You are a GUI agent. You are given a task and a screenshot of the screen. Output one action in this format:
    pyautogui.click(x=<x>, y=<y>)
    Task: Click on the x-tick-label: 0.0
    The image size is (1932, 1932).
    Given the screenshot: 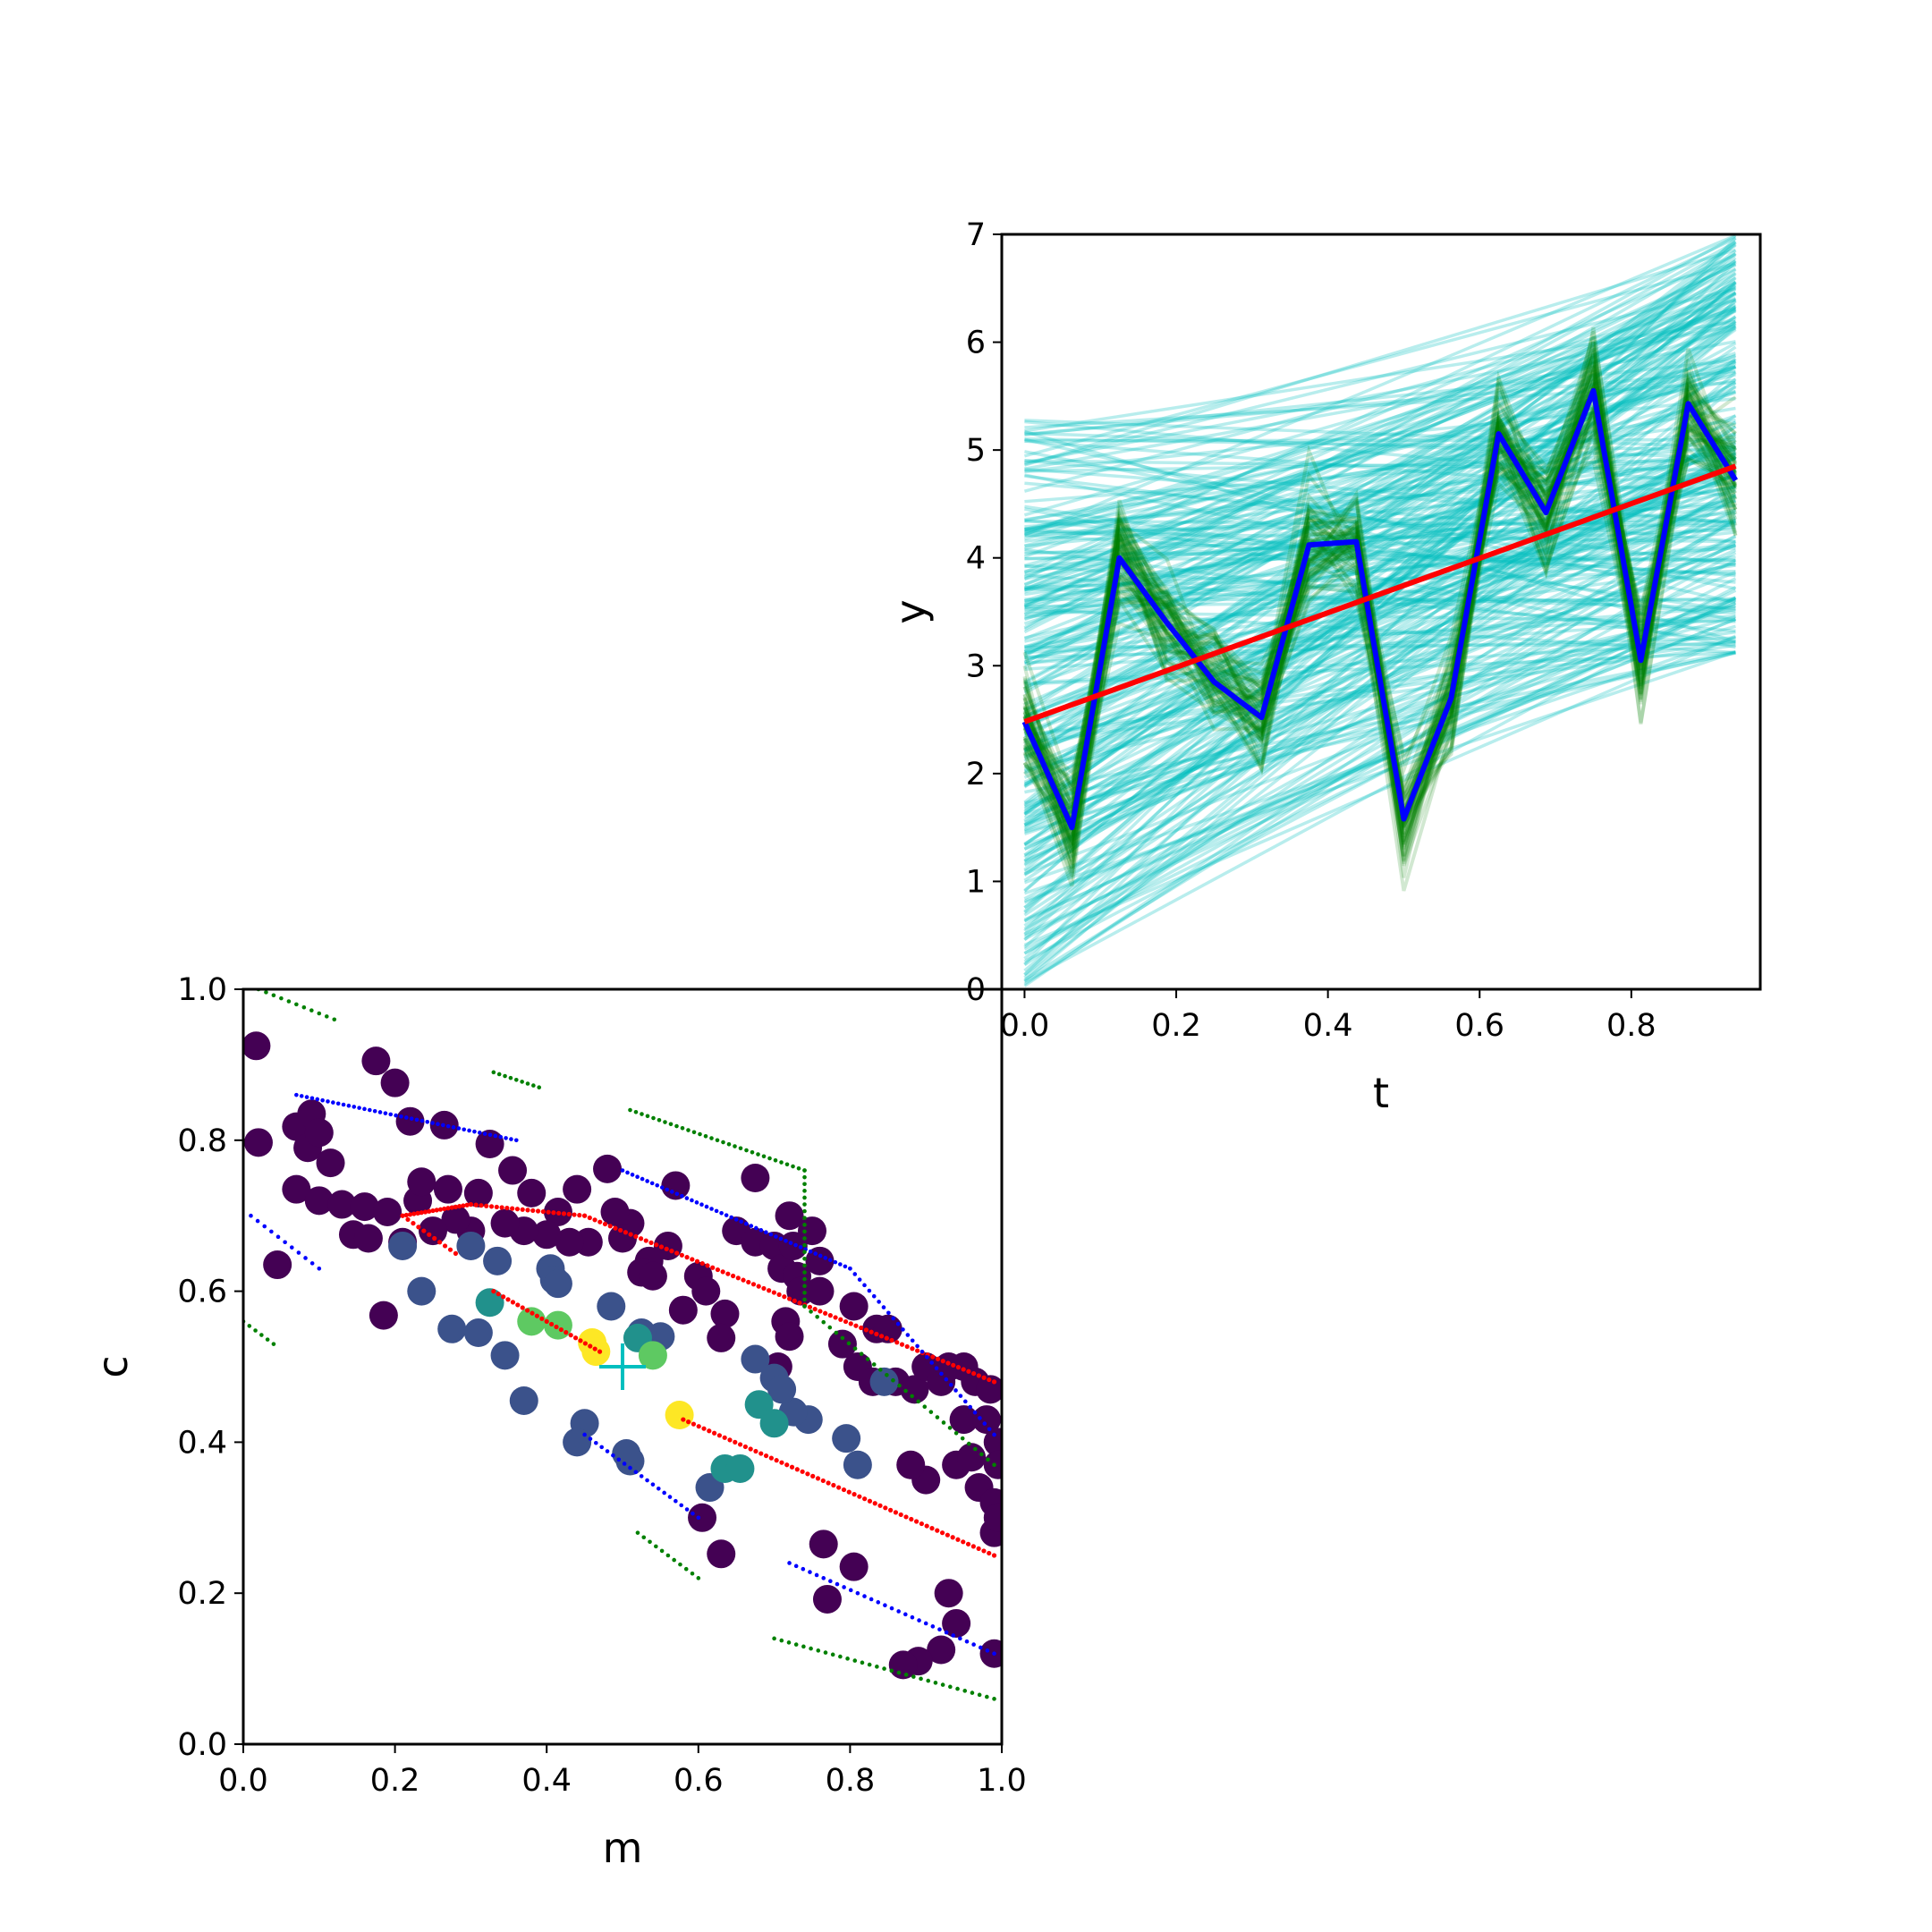 What is the action you would take?
    pyautogui.click(x=243, y=1781)
    